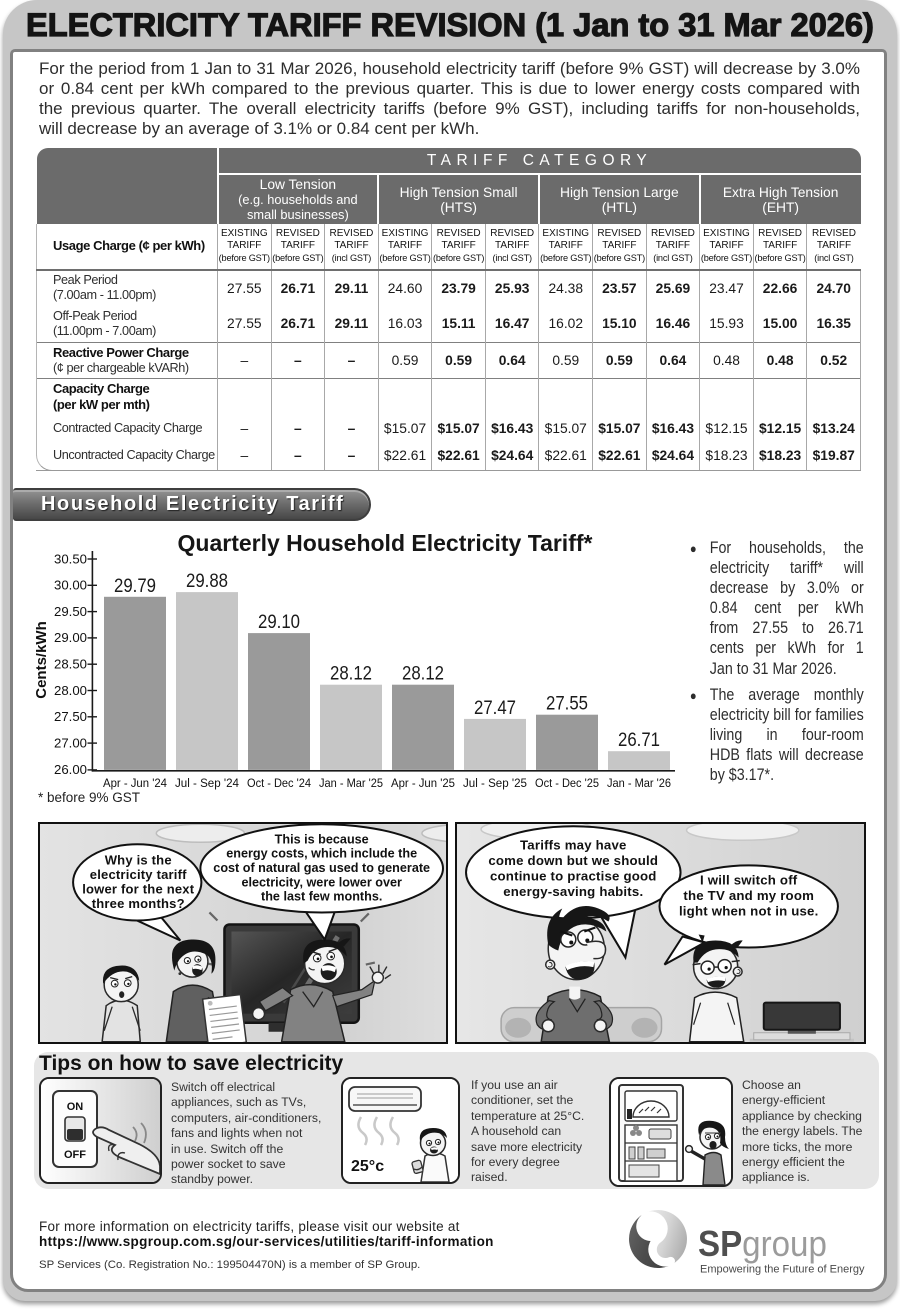  Describe the element at coordinates (43, 660) in the screenshot. I see `svg-text: Cents/kWh` at that location.